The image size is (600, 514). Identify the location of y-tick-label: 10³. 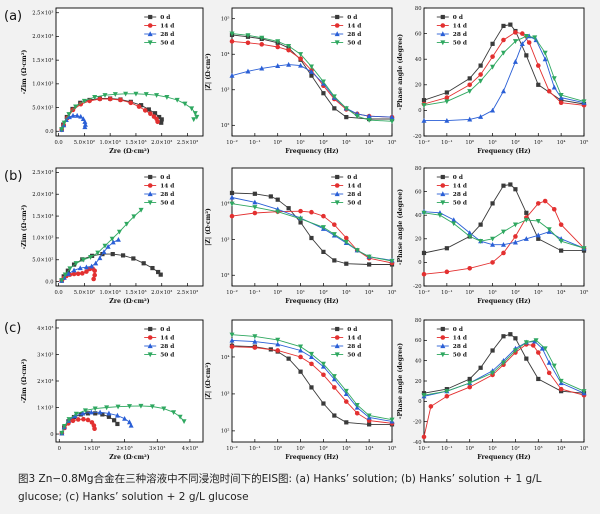
(225, 240).